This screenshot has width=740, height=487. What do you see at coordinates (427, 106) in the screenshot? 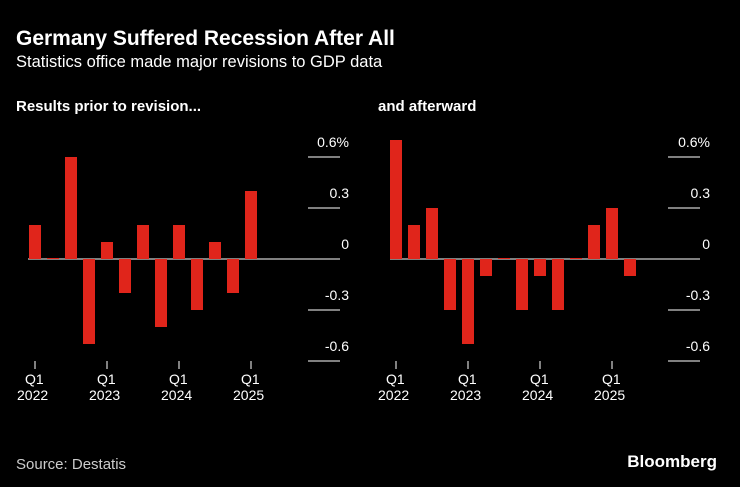
I see `panel-title: and afterward` at bounding box center [427, 106].